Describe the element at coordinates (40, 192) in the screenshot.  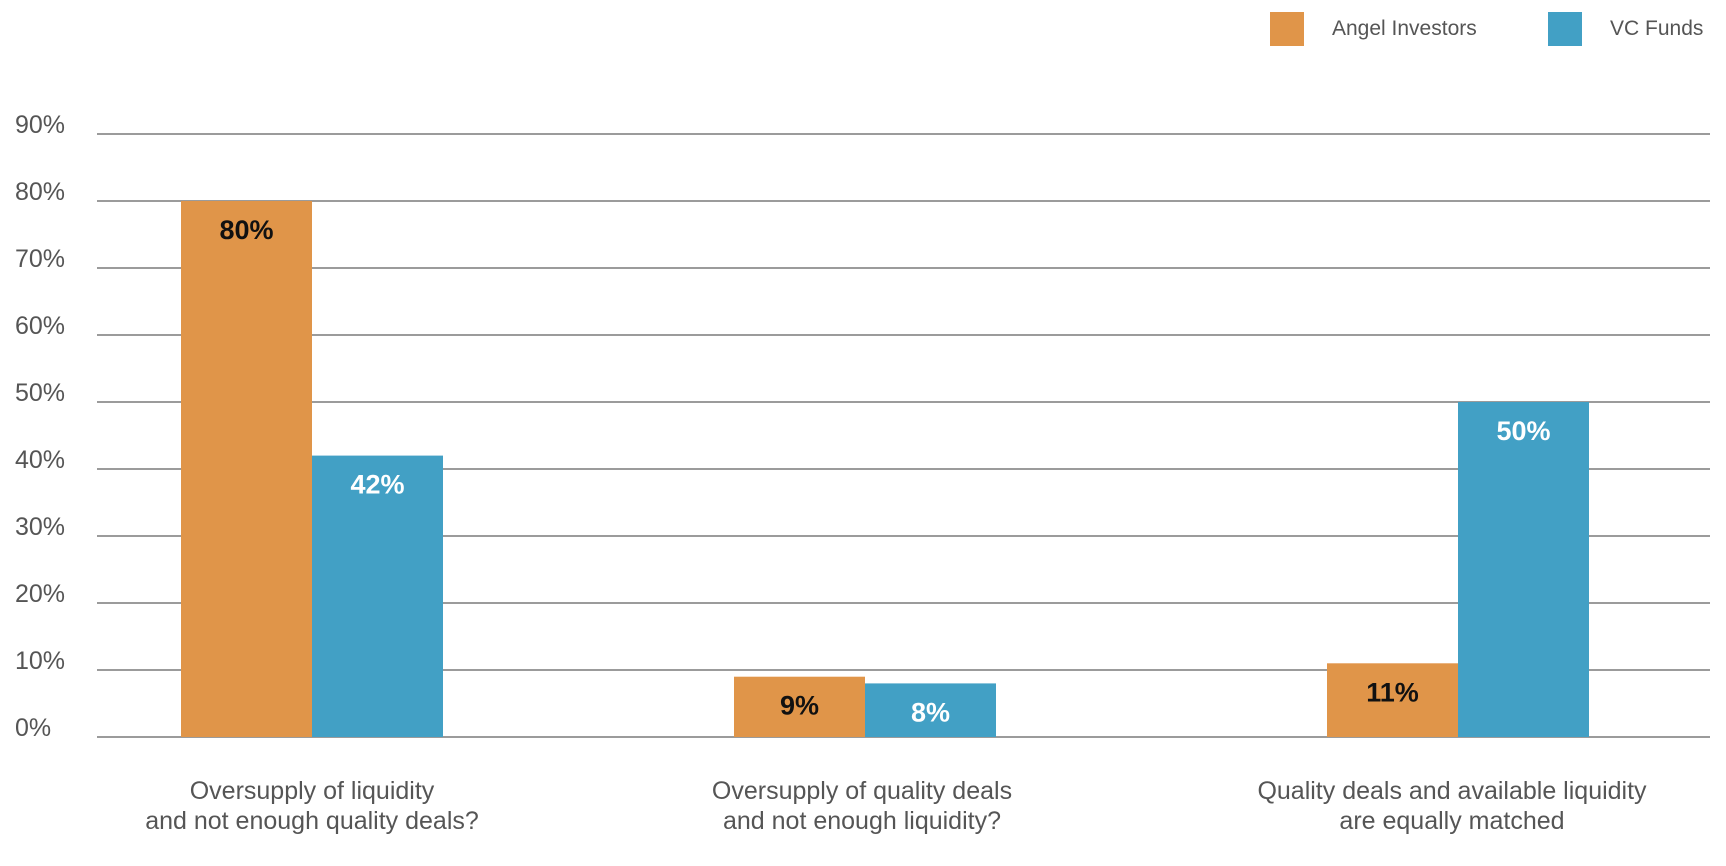
I see `y-tick-label: 80%` at that location.